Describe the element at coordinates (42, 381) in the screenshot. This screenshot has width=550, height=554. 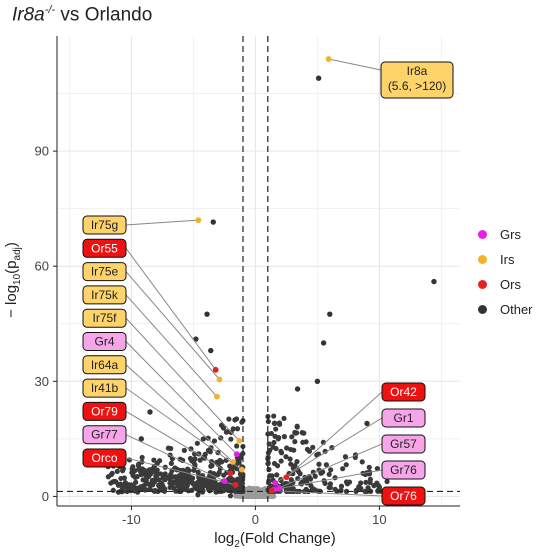
I see `y-tick-label: 30` at that location.